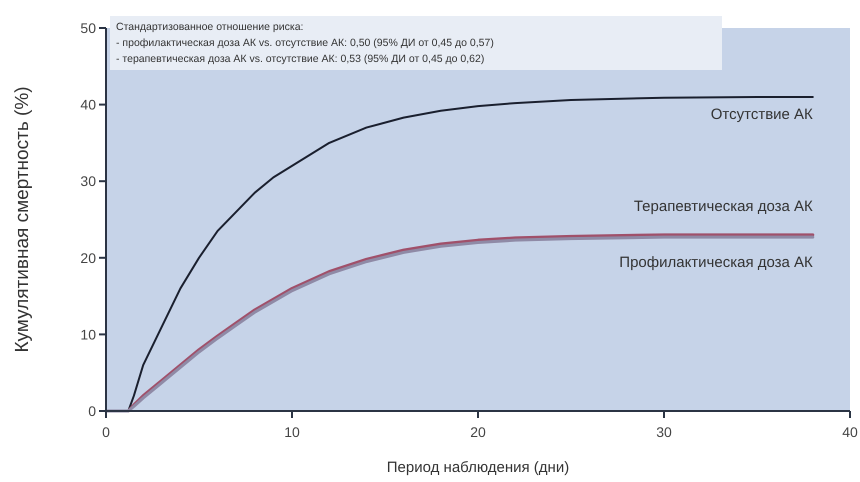  I want to click on series-label: Профилактическая доза АК, so click(716, 263).